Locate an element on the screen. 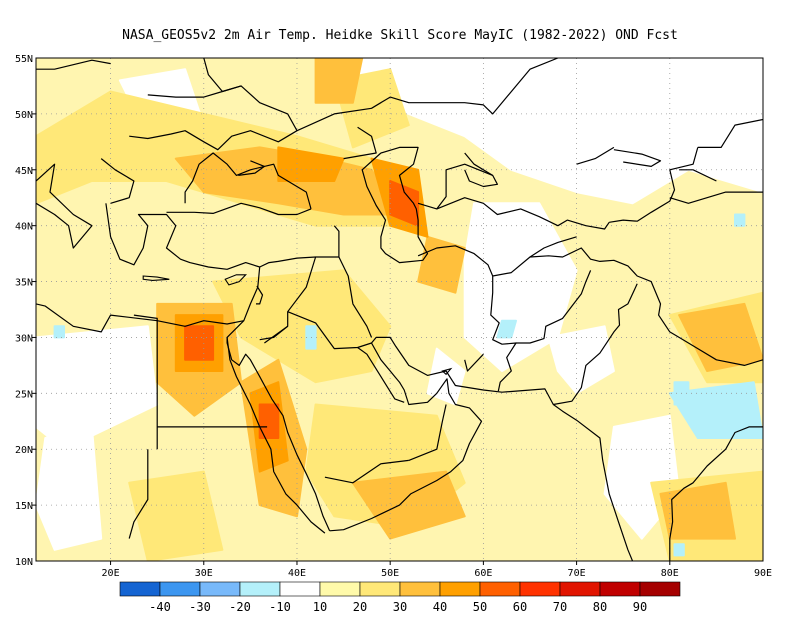 The image size is (800, 618). colorbar-label: 90 is located at coordinates (640, 607).